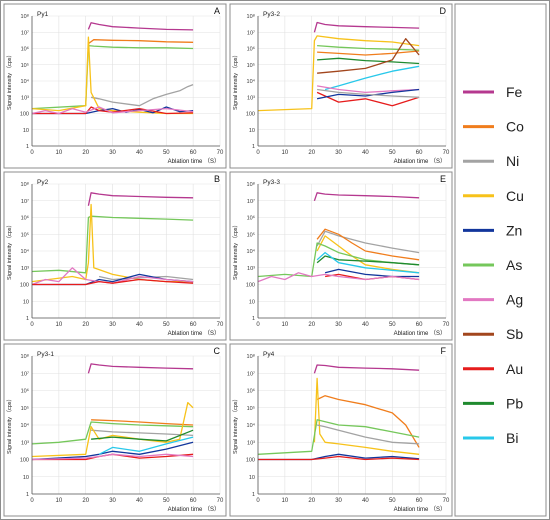  I want to click on legend-label: As, so click(514, 265).